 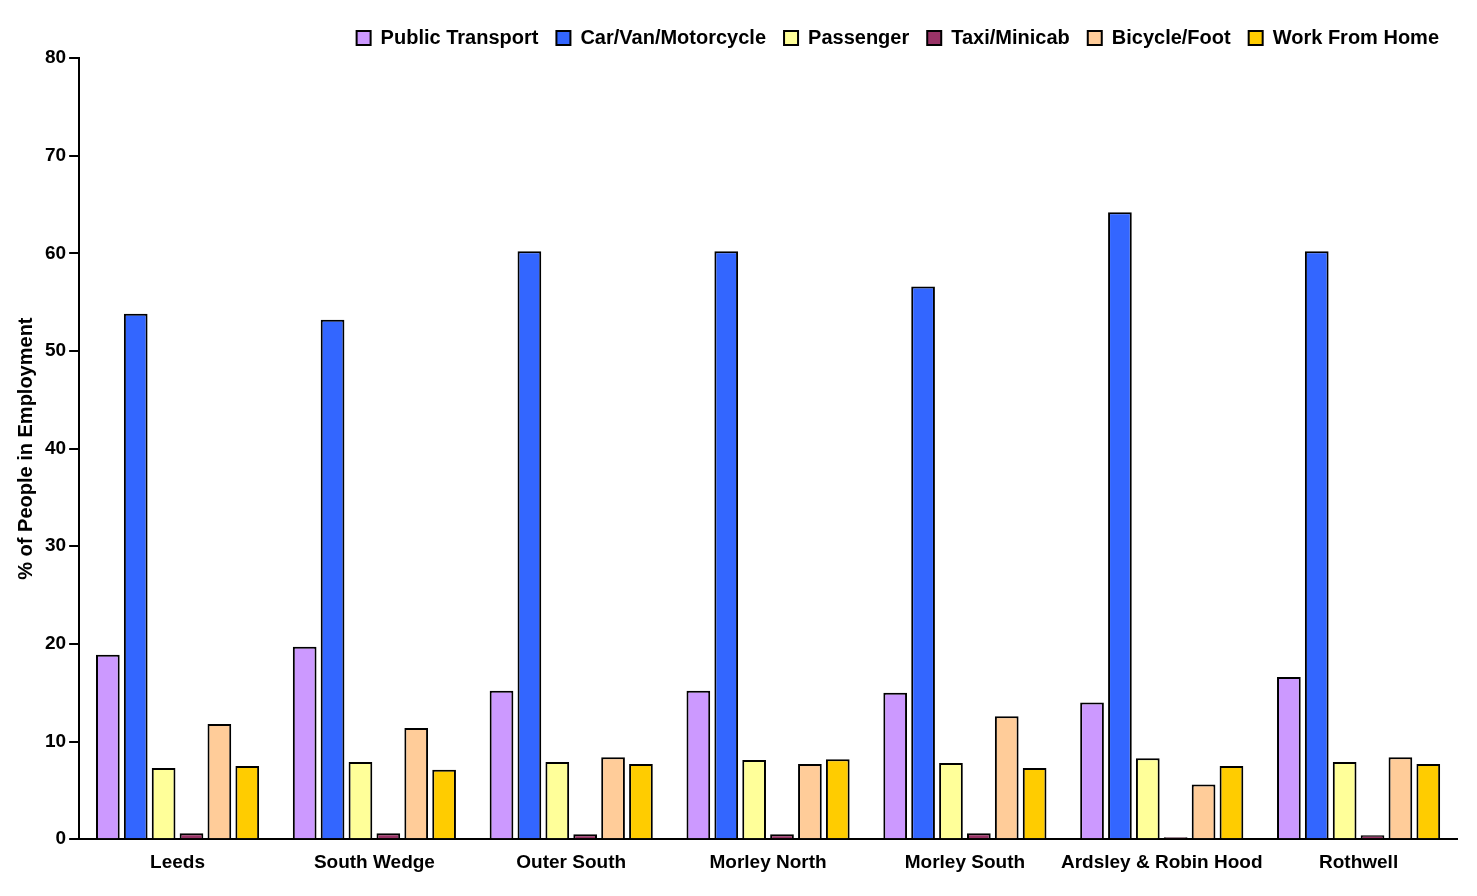 What do you see at coordinates (374, 861) in the screenshot?
I see `x-tick-label: South Wedge` at bounding box center [374, 861].